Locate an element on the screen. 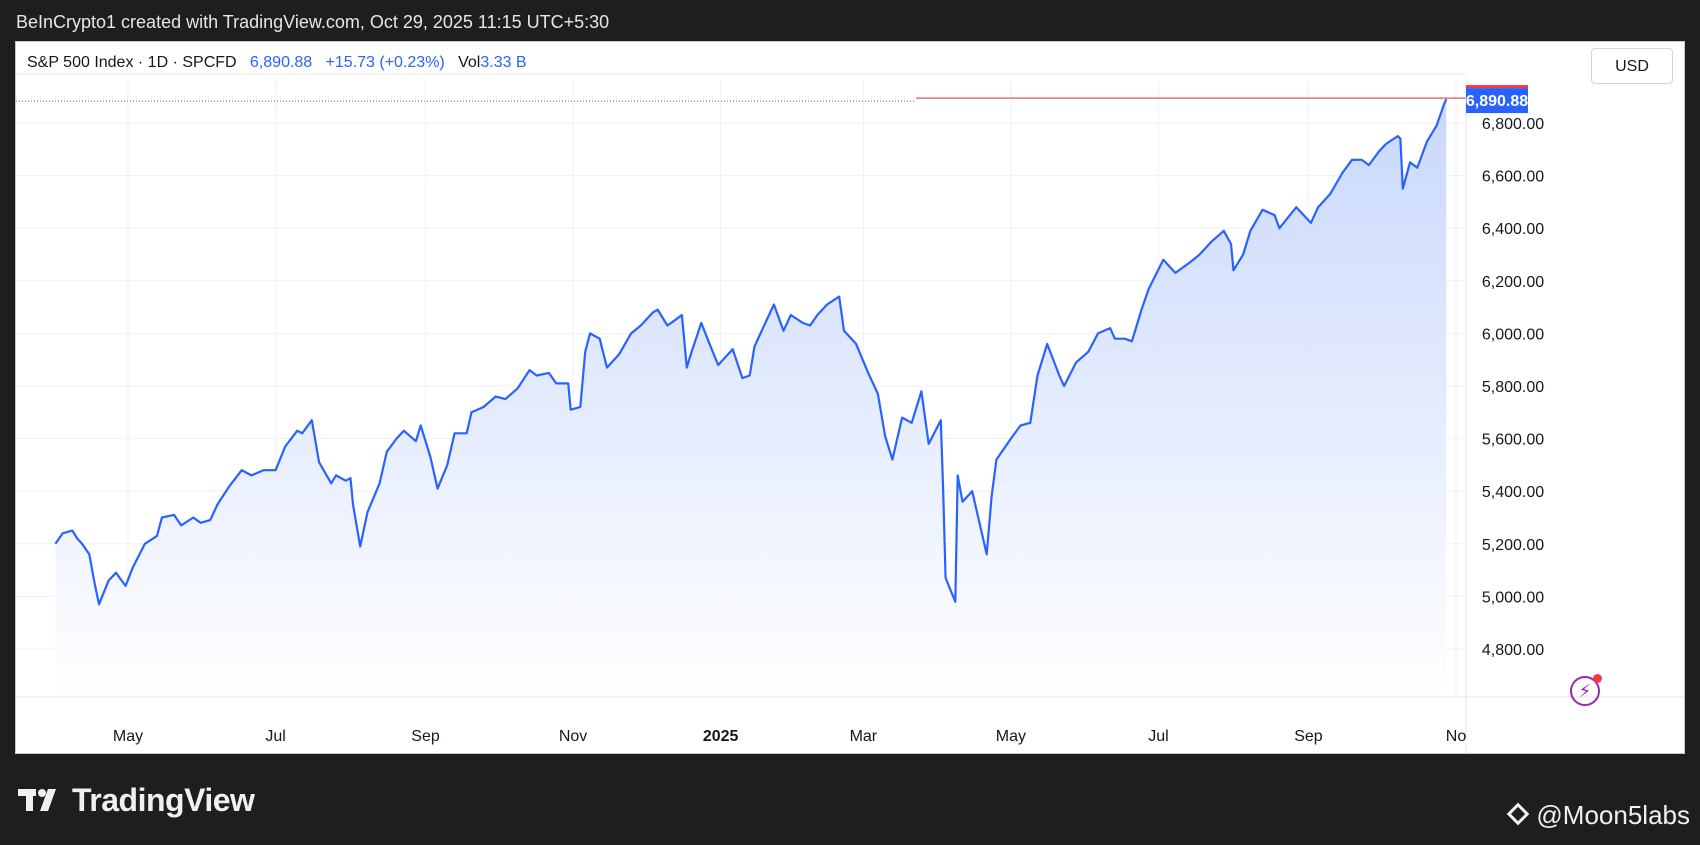 The width and height of the screenshot is (1700, 845). diamond-icon is located at coordinates (1518, 814).